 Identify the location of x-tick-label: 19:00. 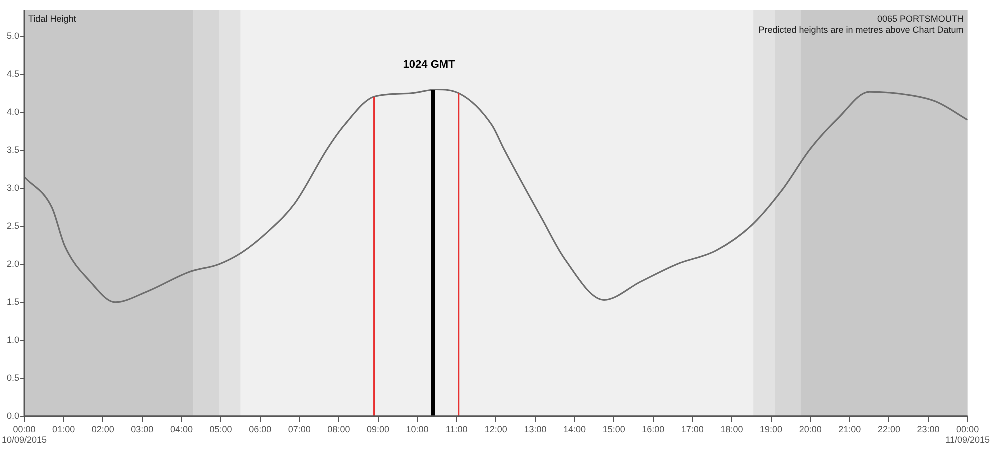
(771, 429).